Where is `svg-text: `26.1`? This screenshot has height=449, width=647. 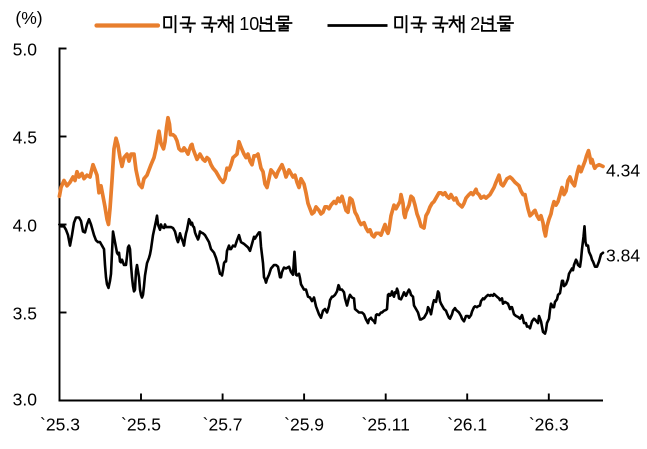
svg-text: `26.1 is located at coordinates (467, 425).